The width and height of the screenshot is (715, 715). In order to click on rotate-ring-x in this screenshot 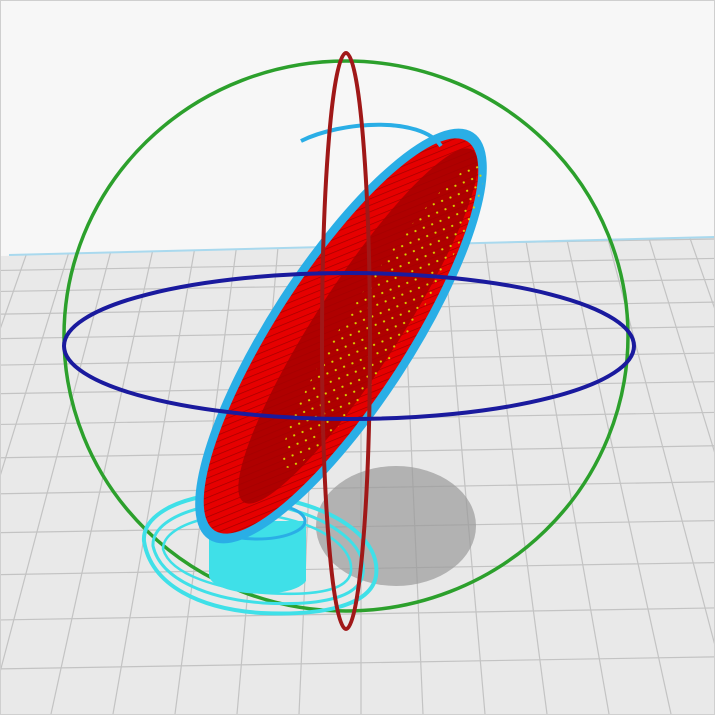, I will do `click(346, 341)`.